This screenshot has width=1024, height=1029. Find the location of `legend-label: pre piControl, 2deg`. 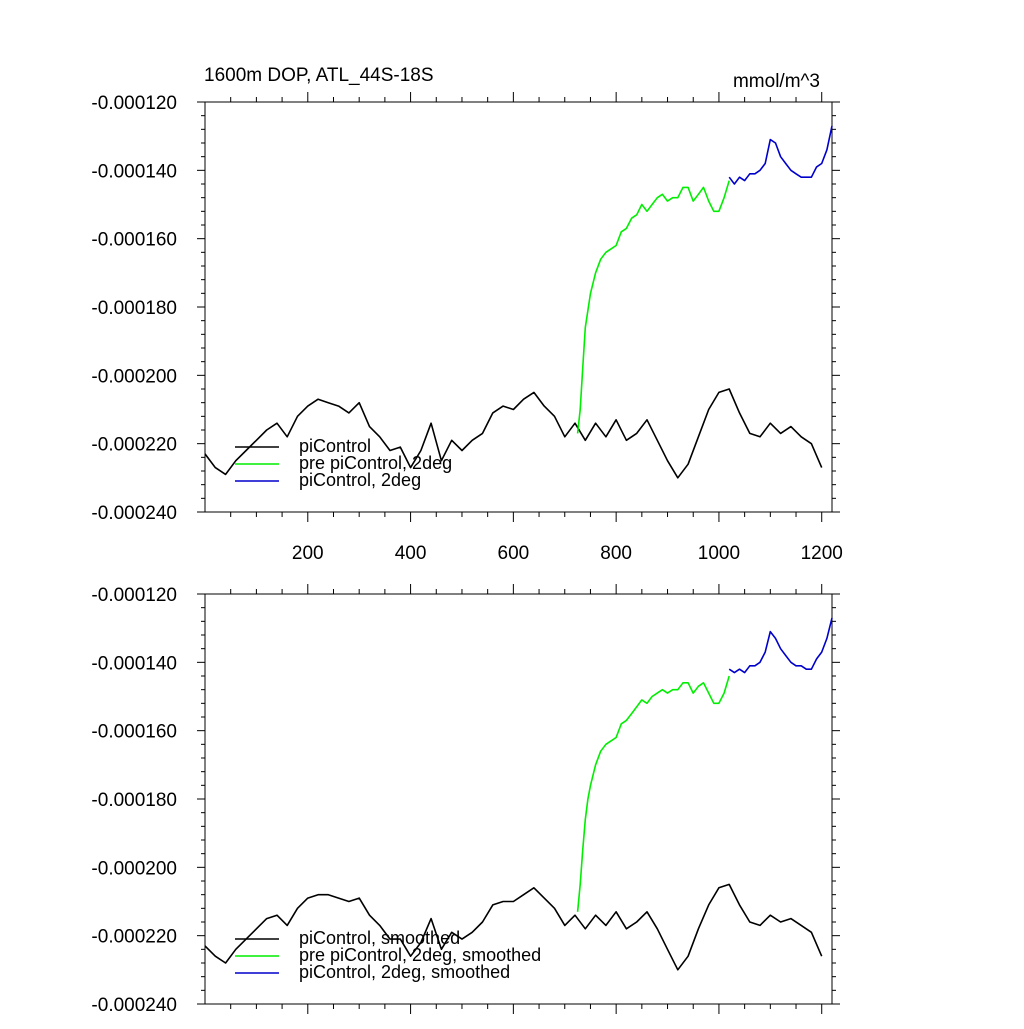

legend-label: pre piControl, 2deg is located at coordinates (375, 463).